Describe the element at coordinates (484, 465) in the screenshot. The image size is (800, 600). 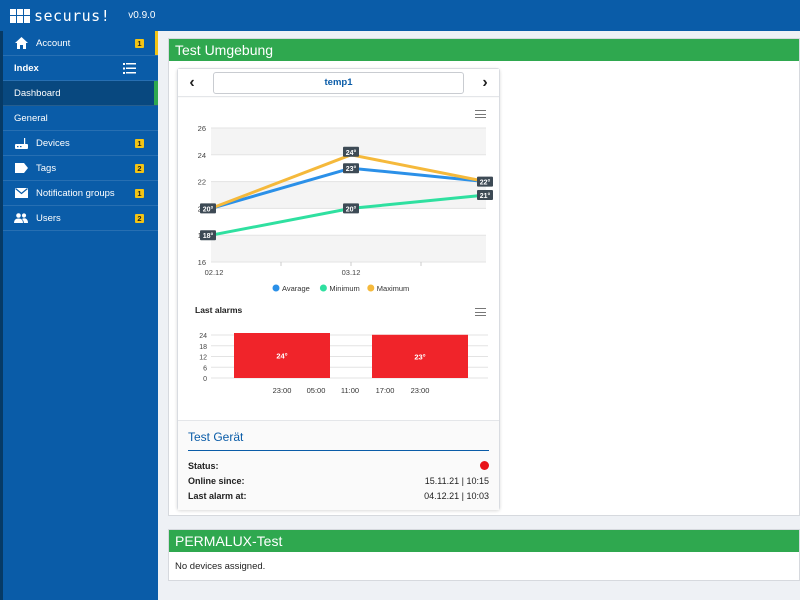
I see `status-indicator-icon` at that location.